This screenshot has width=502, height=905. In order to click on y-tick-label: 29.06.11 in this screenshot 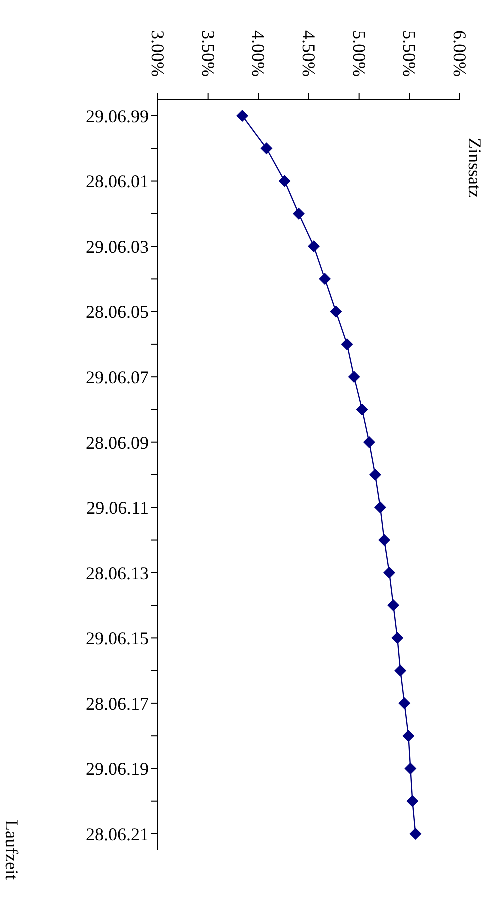, I will do `click(117, 508)`.